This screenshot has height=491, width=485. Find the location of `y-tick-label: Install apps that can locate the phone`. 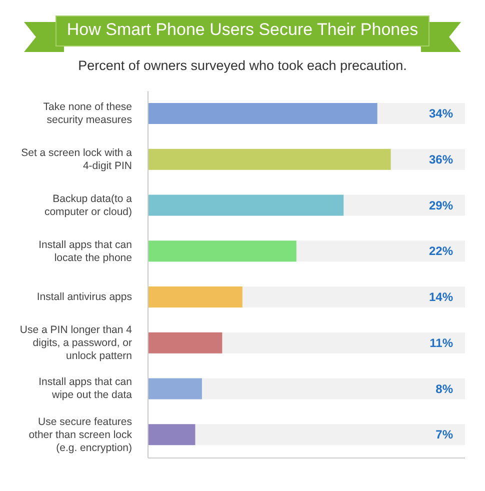

y-tick-label: Install apps that can locate the phone is located at coordinates (85, 252).